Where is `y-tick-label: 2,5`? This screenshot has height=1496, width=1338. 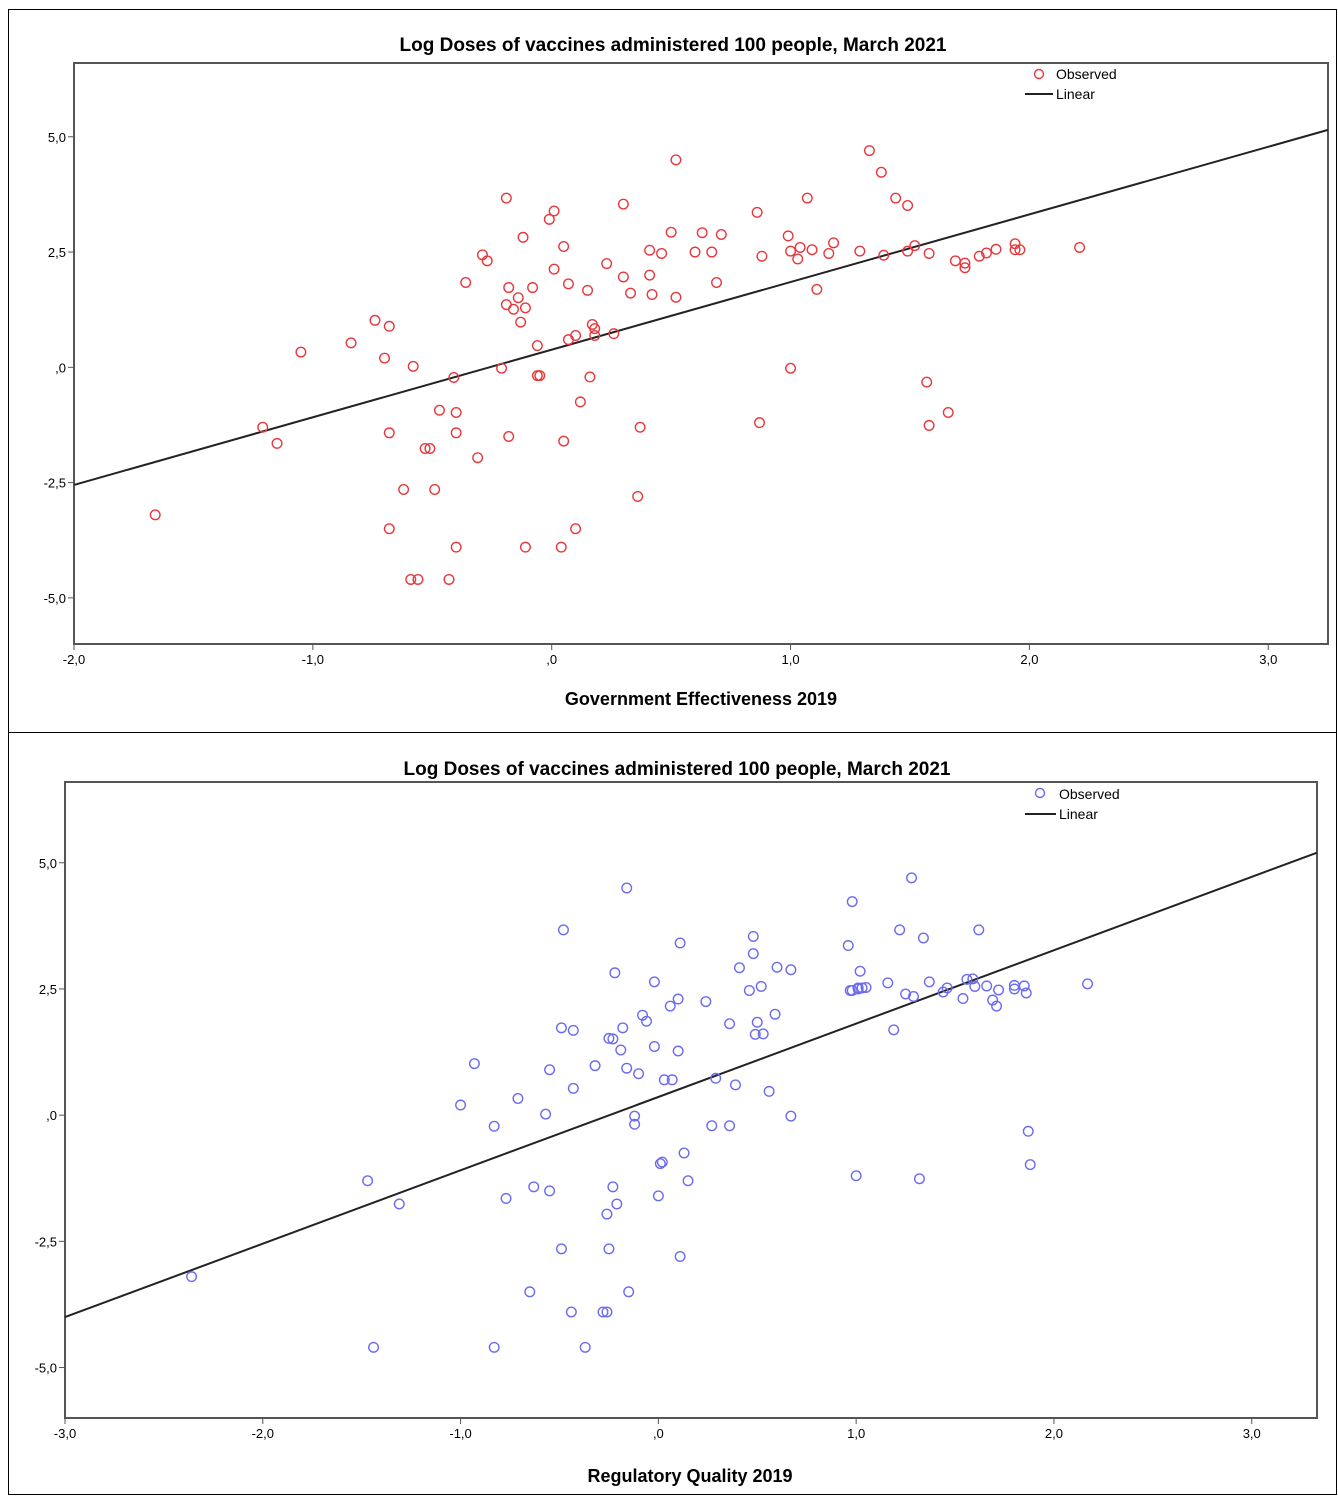
y-tick-label: 2,5 is located at coordinates (57, 252).